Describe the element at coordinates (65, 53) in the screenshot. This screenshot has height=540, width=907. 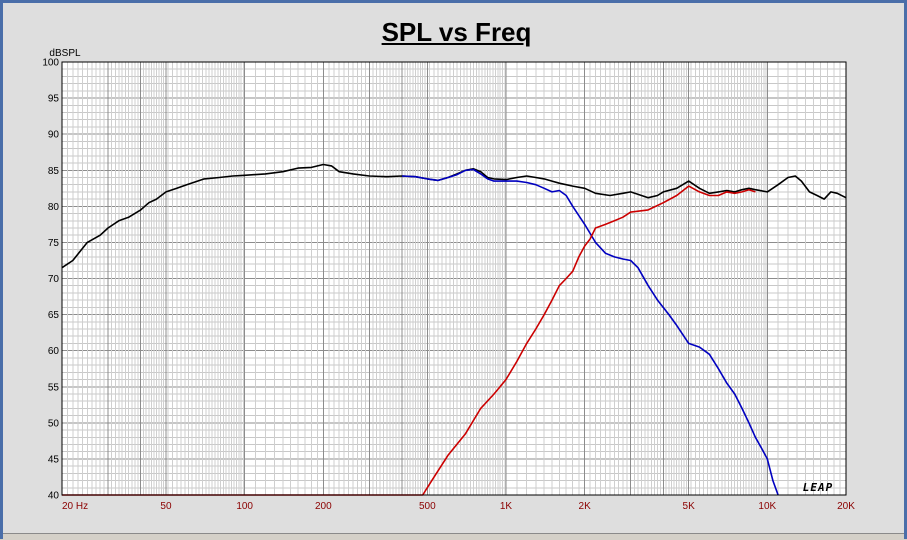
I see `y-axis-label: dBSPL` at that location.